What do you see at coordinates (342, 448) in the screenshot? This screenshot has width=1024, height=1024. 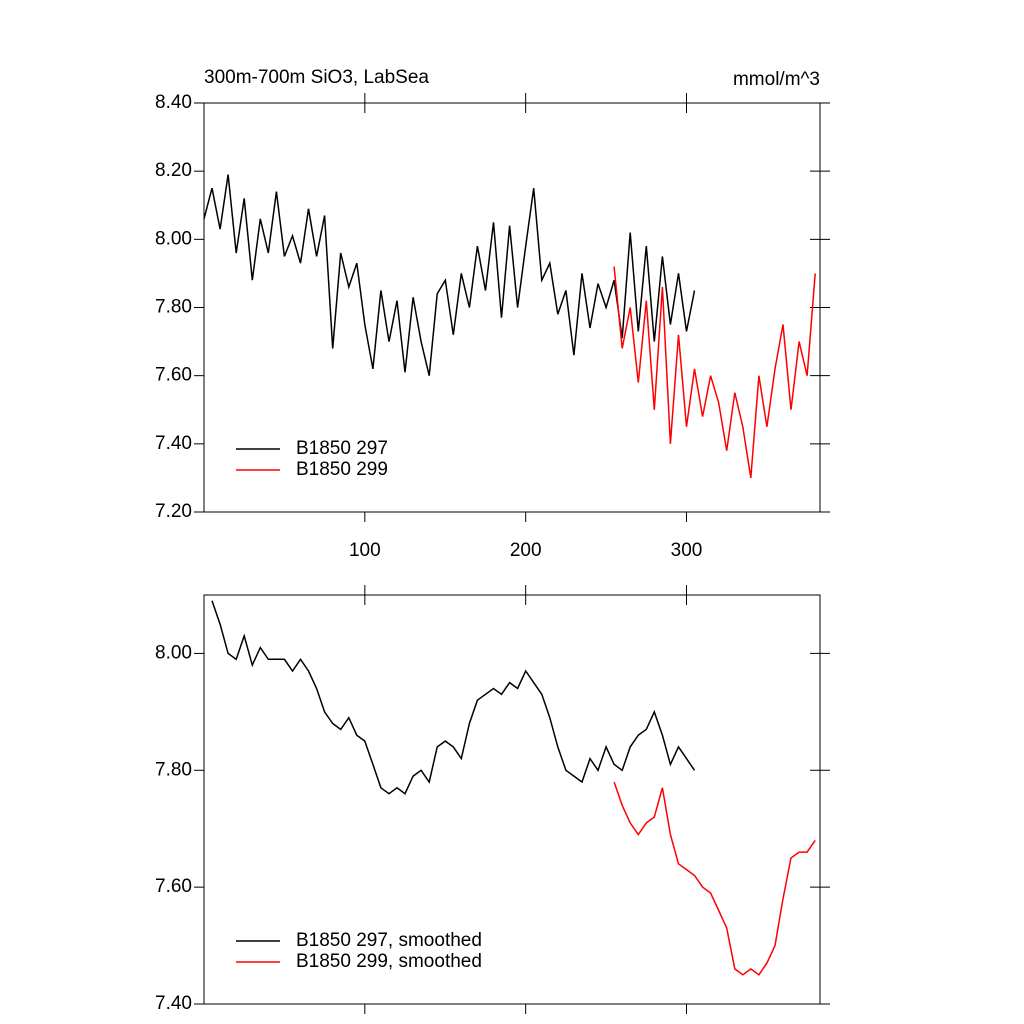 I see `legend-label: B1850 297` at bounding box center [342, 448].